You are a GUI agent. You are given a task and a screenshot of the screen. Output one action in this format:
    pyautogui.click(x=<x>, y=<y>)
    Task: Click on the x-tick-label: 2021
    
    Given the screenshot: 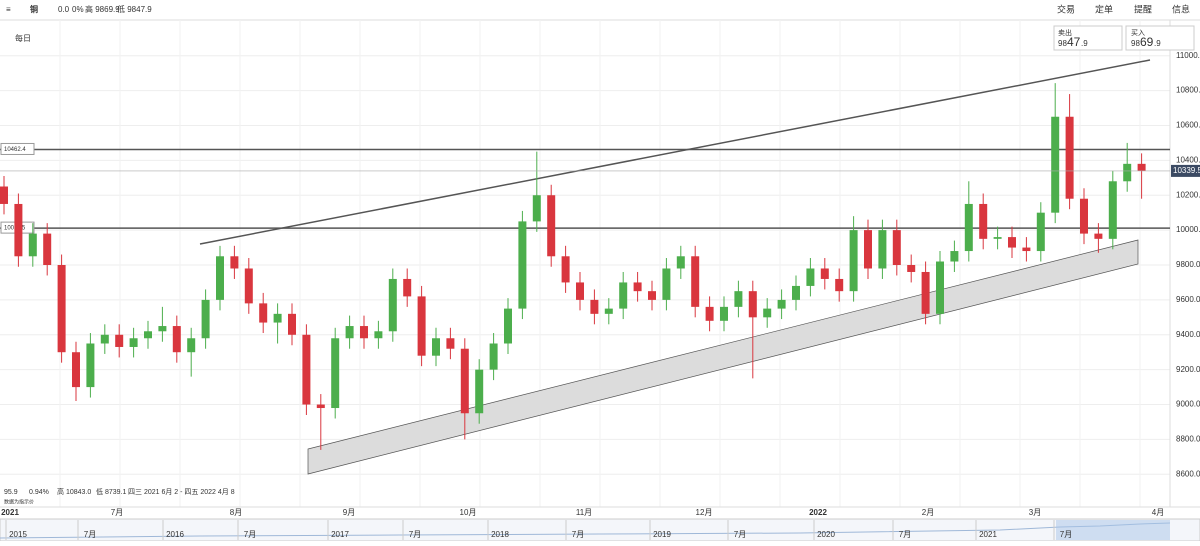 What is the action you would take?
    pyautogui.click(x=10, y=512)
    